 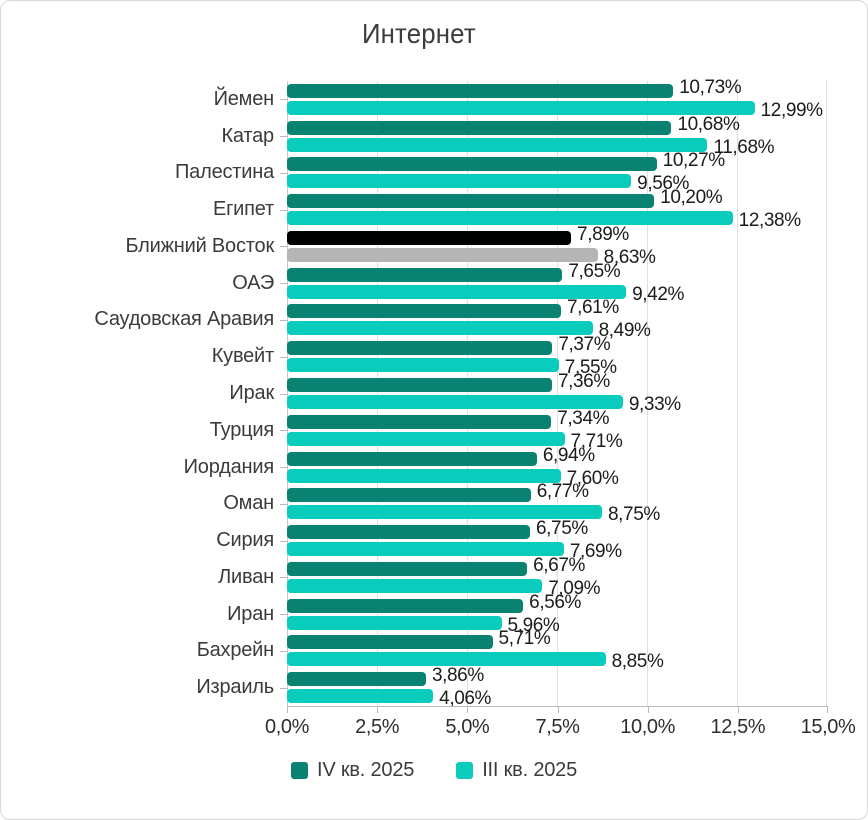 I want to click on bar-line: 8,85%, so click(x=557, y=661).